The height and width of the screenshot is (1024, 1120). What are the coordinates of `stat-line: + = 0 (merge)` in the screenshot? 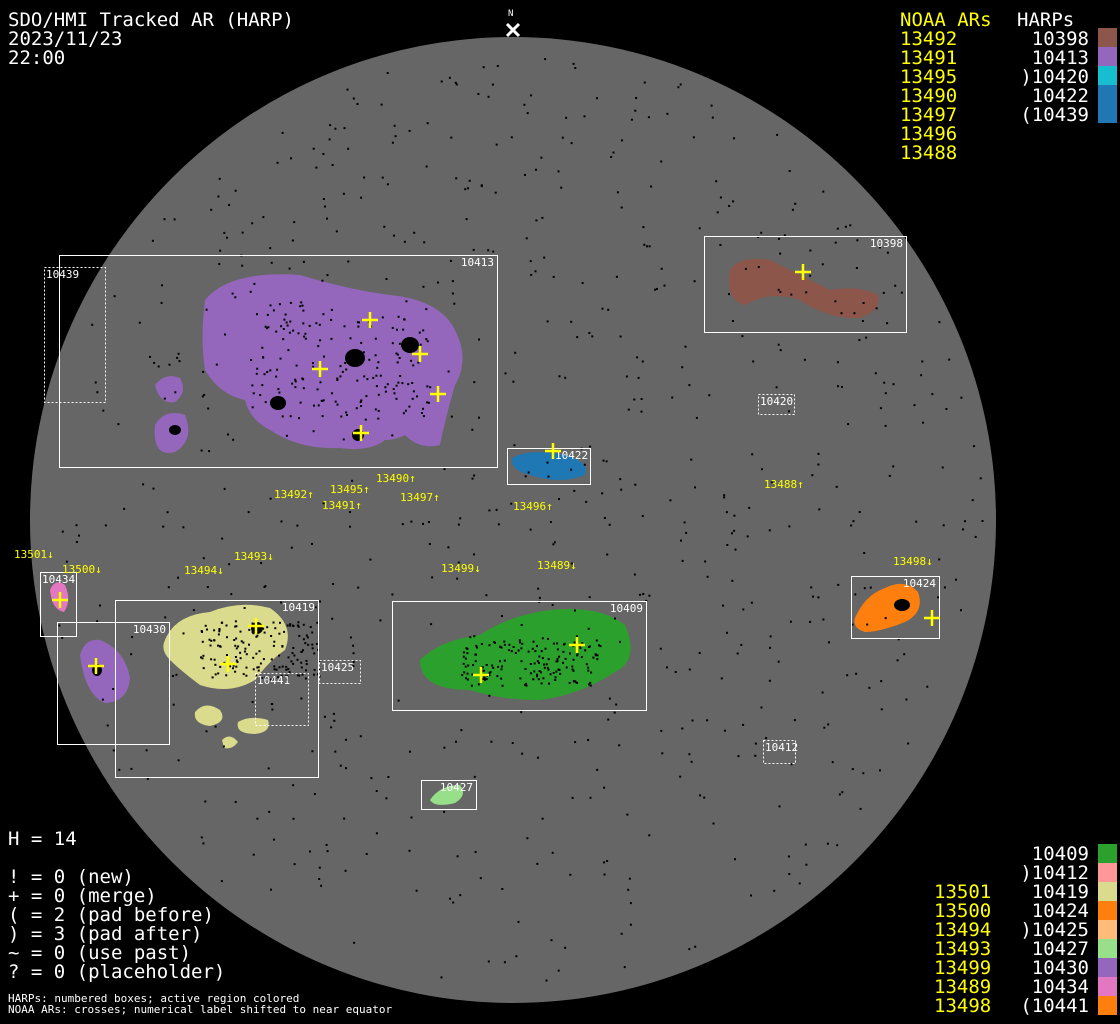 It's located at (82, 896).